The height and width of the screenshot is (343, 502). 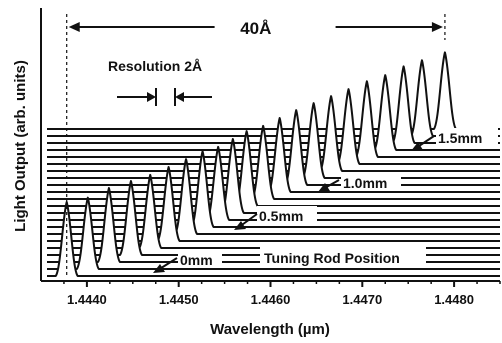 I want to click on x-ticks: 1.4440 1.4450 1.4460 1.4470 1.4480, so click(x=282, y=294).